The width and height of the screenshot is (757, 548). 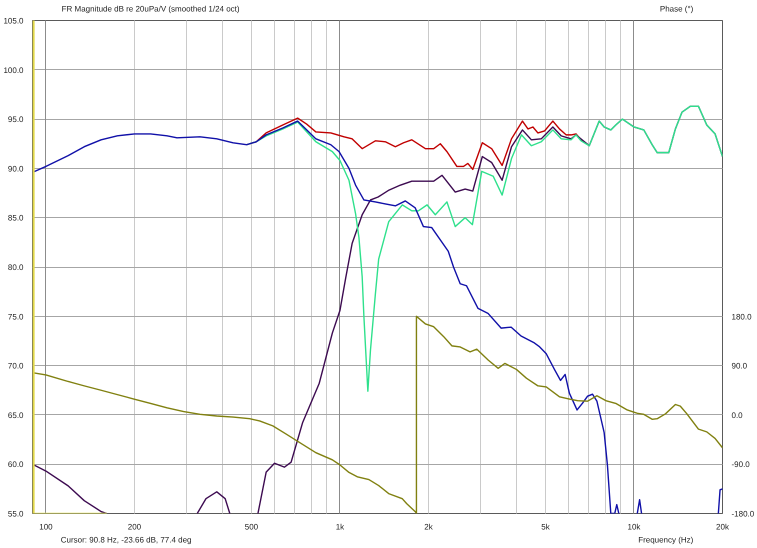 I want to click on x-tick-label: 20k, so click(x=723, y=527).